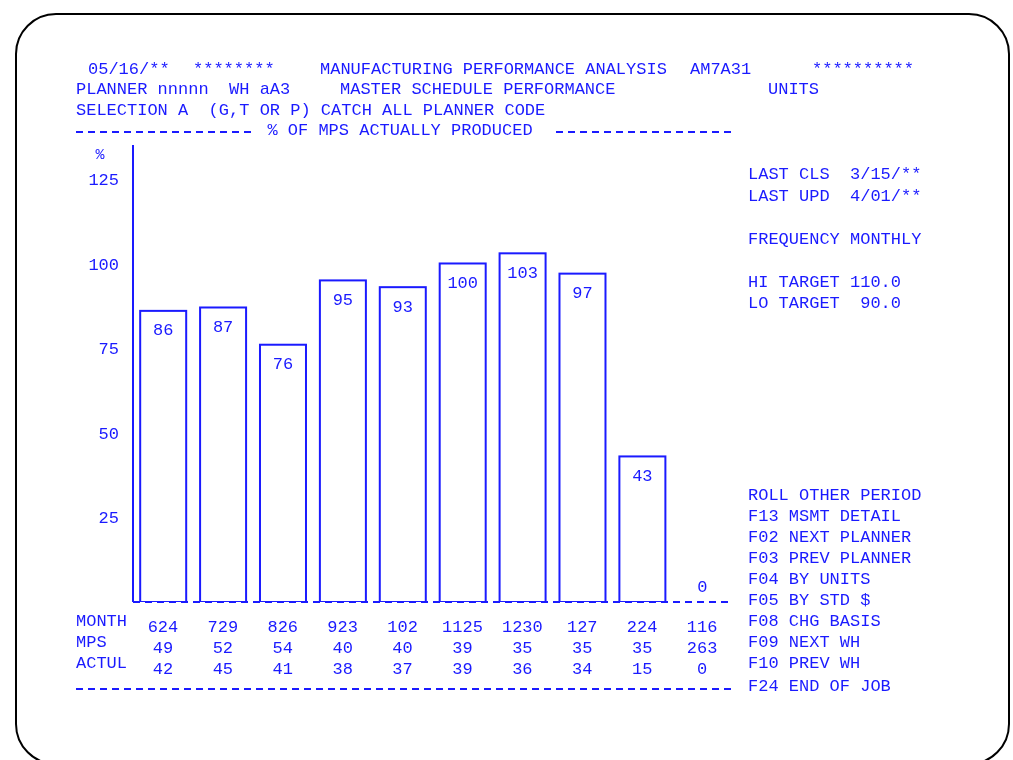 The height and width of the screenshot is (760, 1013). Describe the element at coordinates (100, 155) in the screenshot. I see `y-axis-title: %` at that location.